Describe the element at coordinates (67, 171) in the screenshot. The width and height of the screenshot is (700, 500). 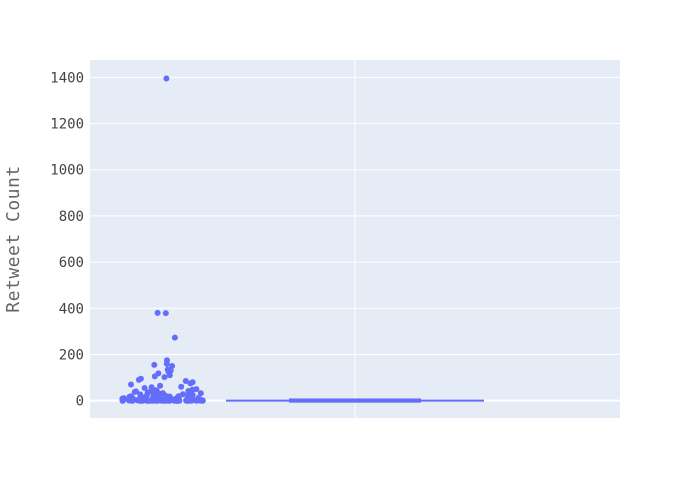
I see `y-tick-label: 1000` at that location.